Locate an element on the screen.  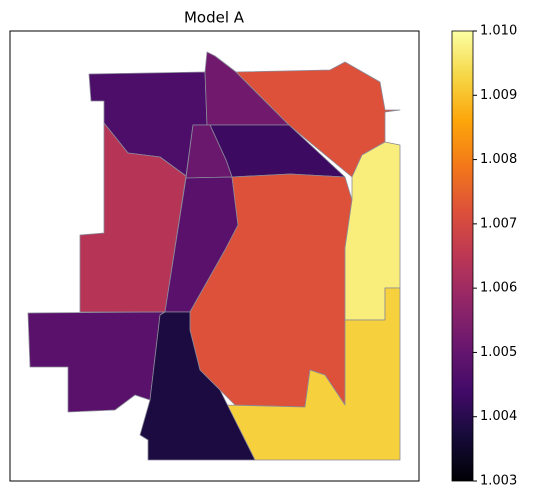
colorbar-tick-label: 1.004 is located at coordinates (498, 416).